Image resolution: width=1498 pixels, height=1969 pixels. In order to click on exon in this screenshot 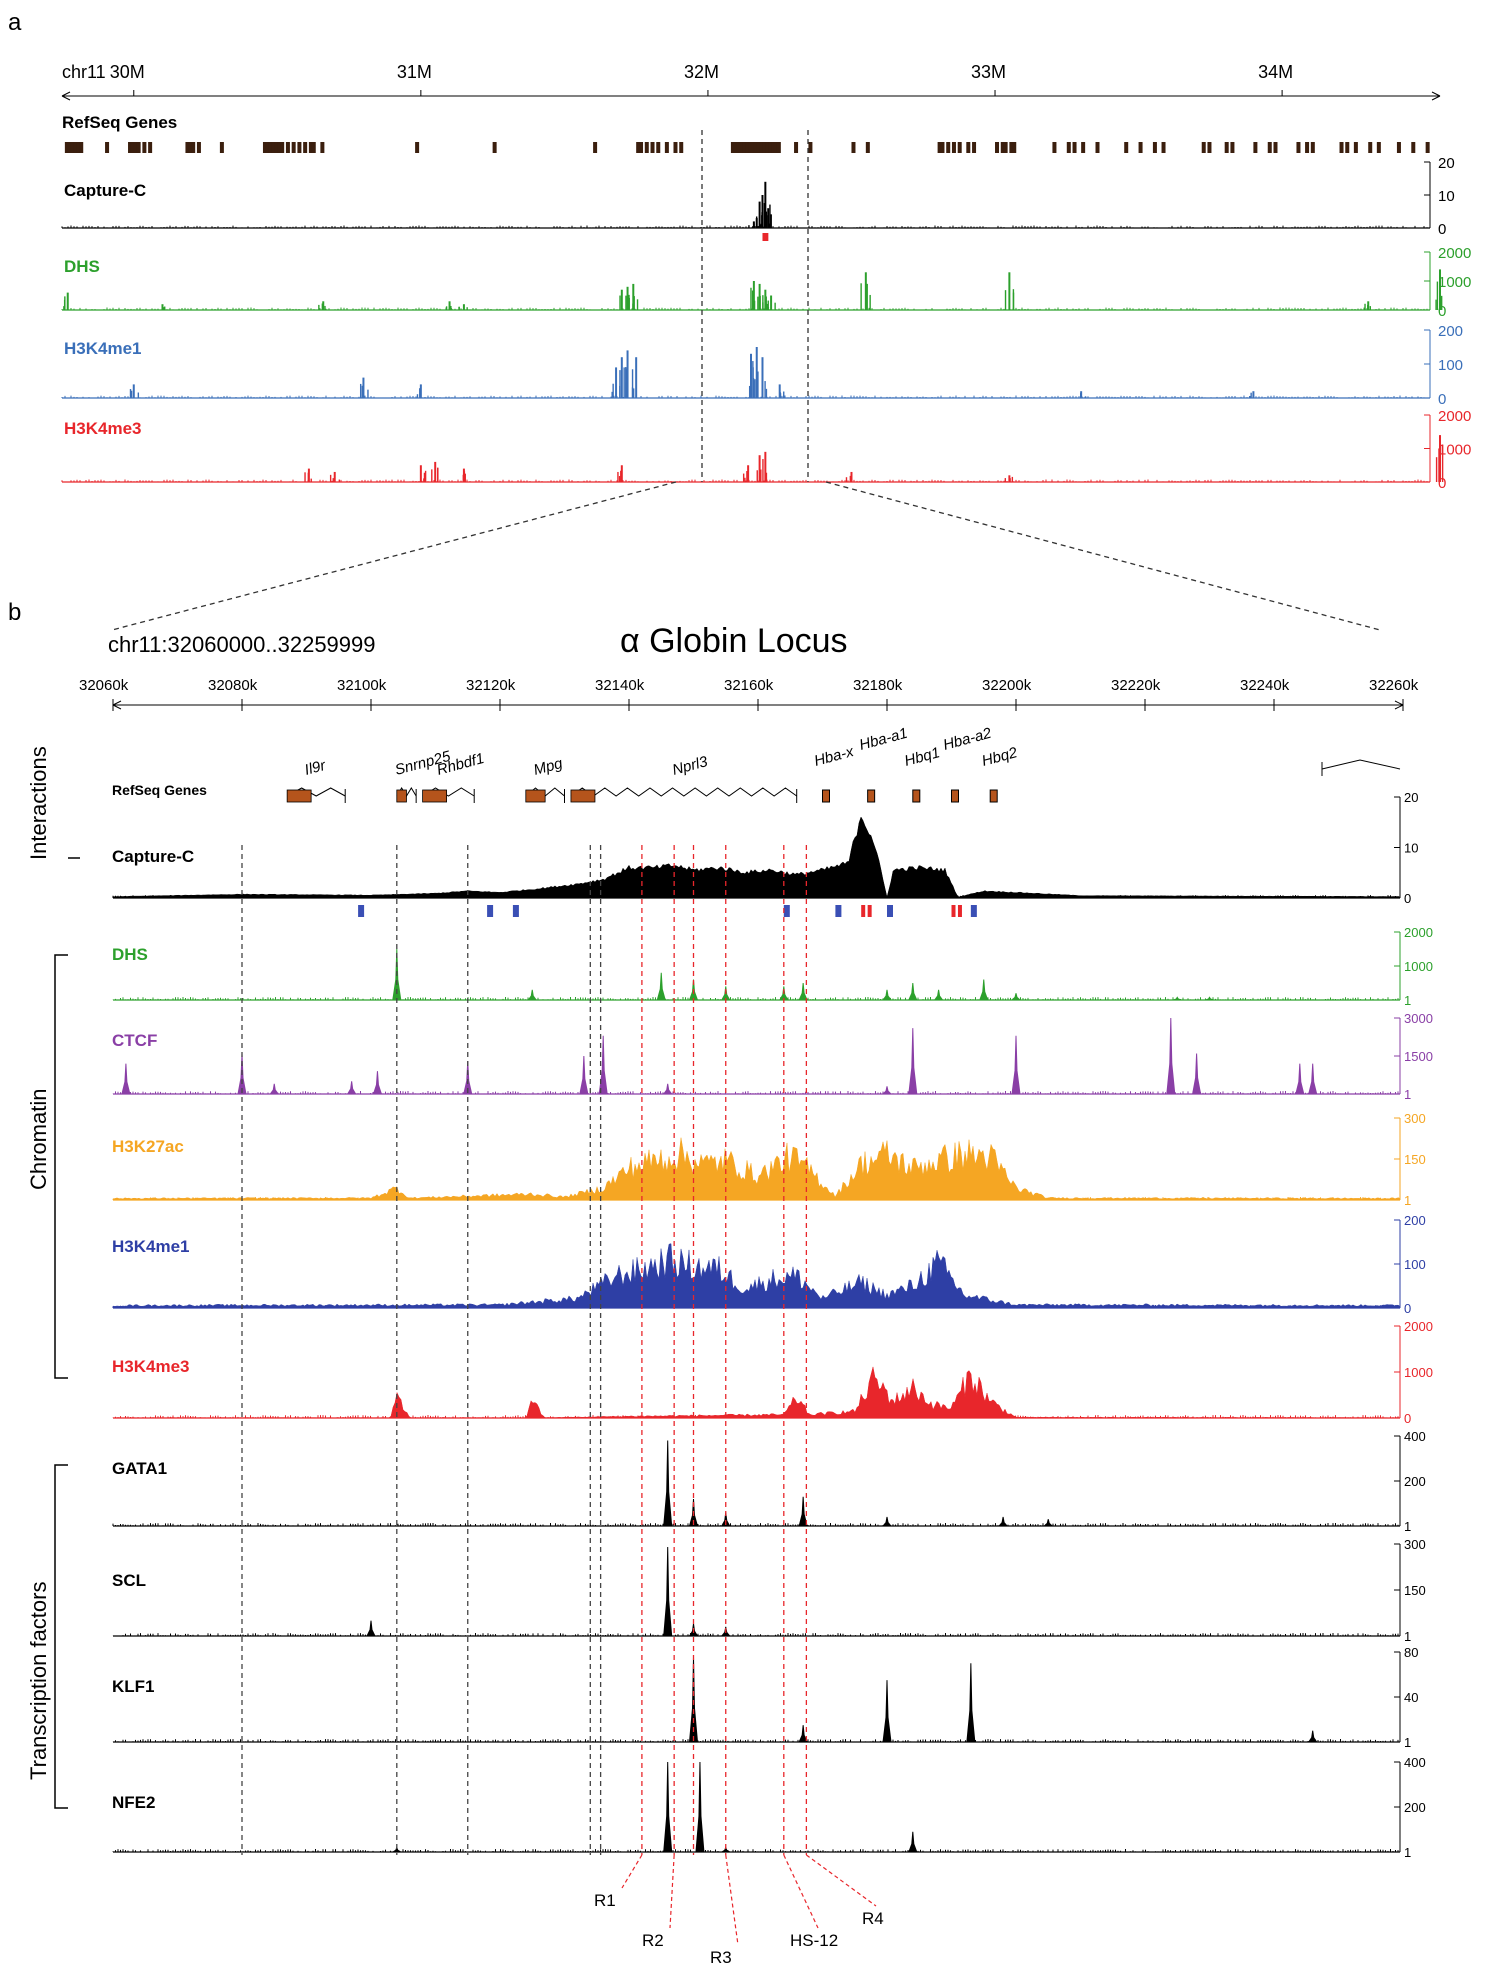, I will do `click(299, 796)`.